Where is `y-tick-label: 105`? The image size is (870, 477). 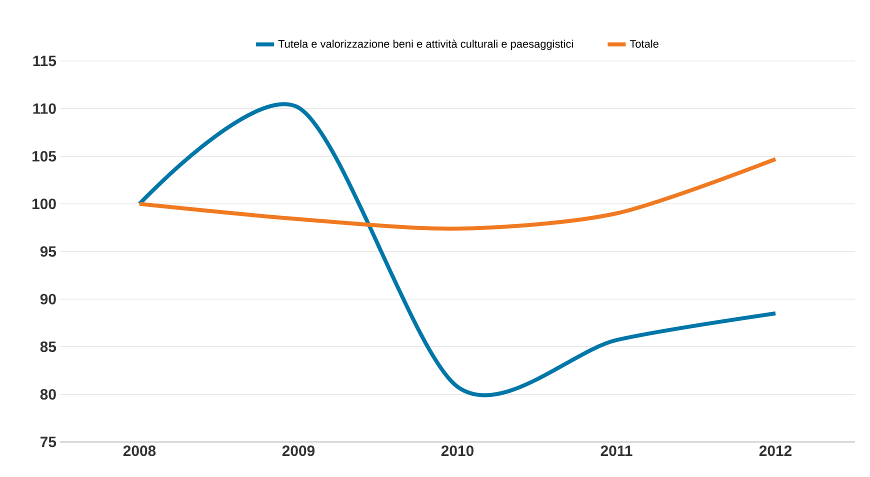
y-tick-label: 105 is located at coordinates (44, 156).